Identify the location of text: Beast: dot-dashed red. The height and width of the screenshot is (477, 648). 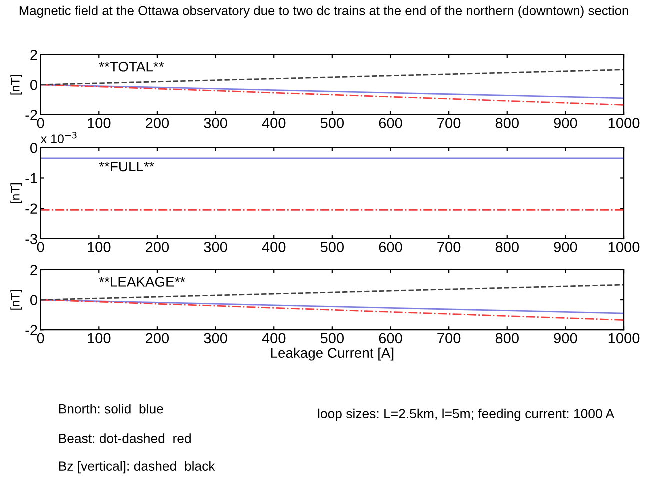
(125, 439).